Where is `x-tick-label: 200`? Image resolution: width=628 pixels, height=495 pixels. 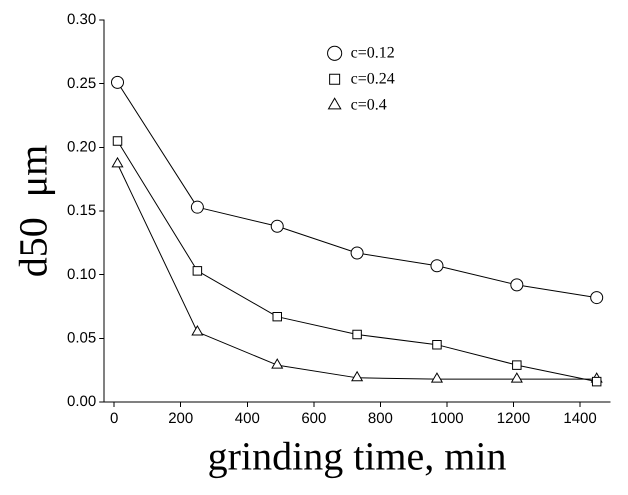 x-tick-label: 200 is located at coordinates (181, 419).